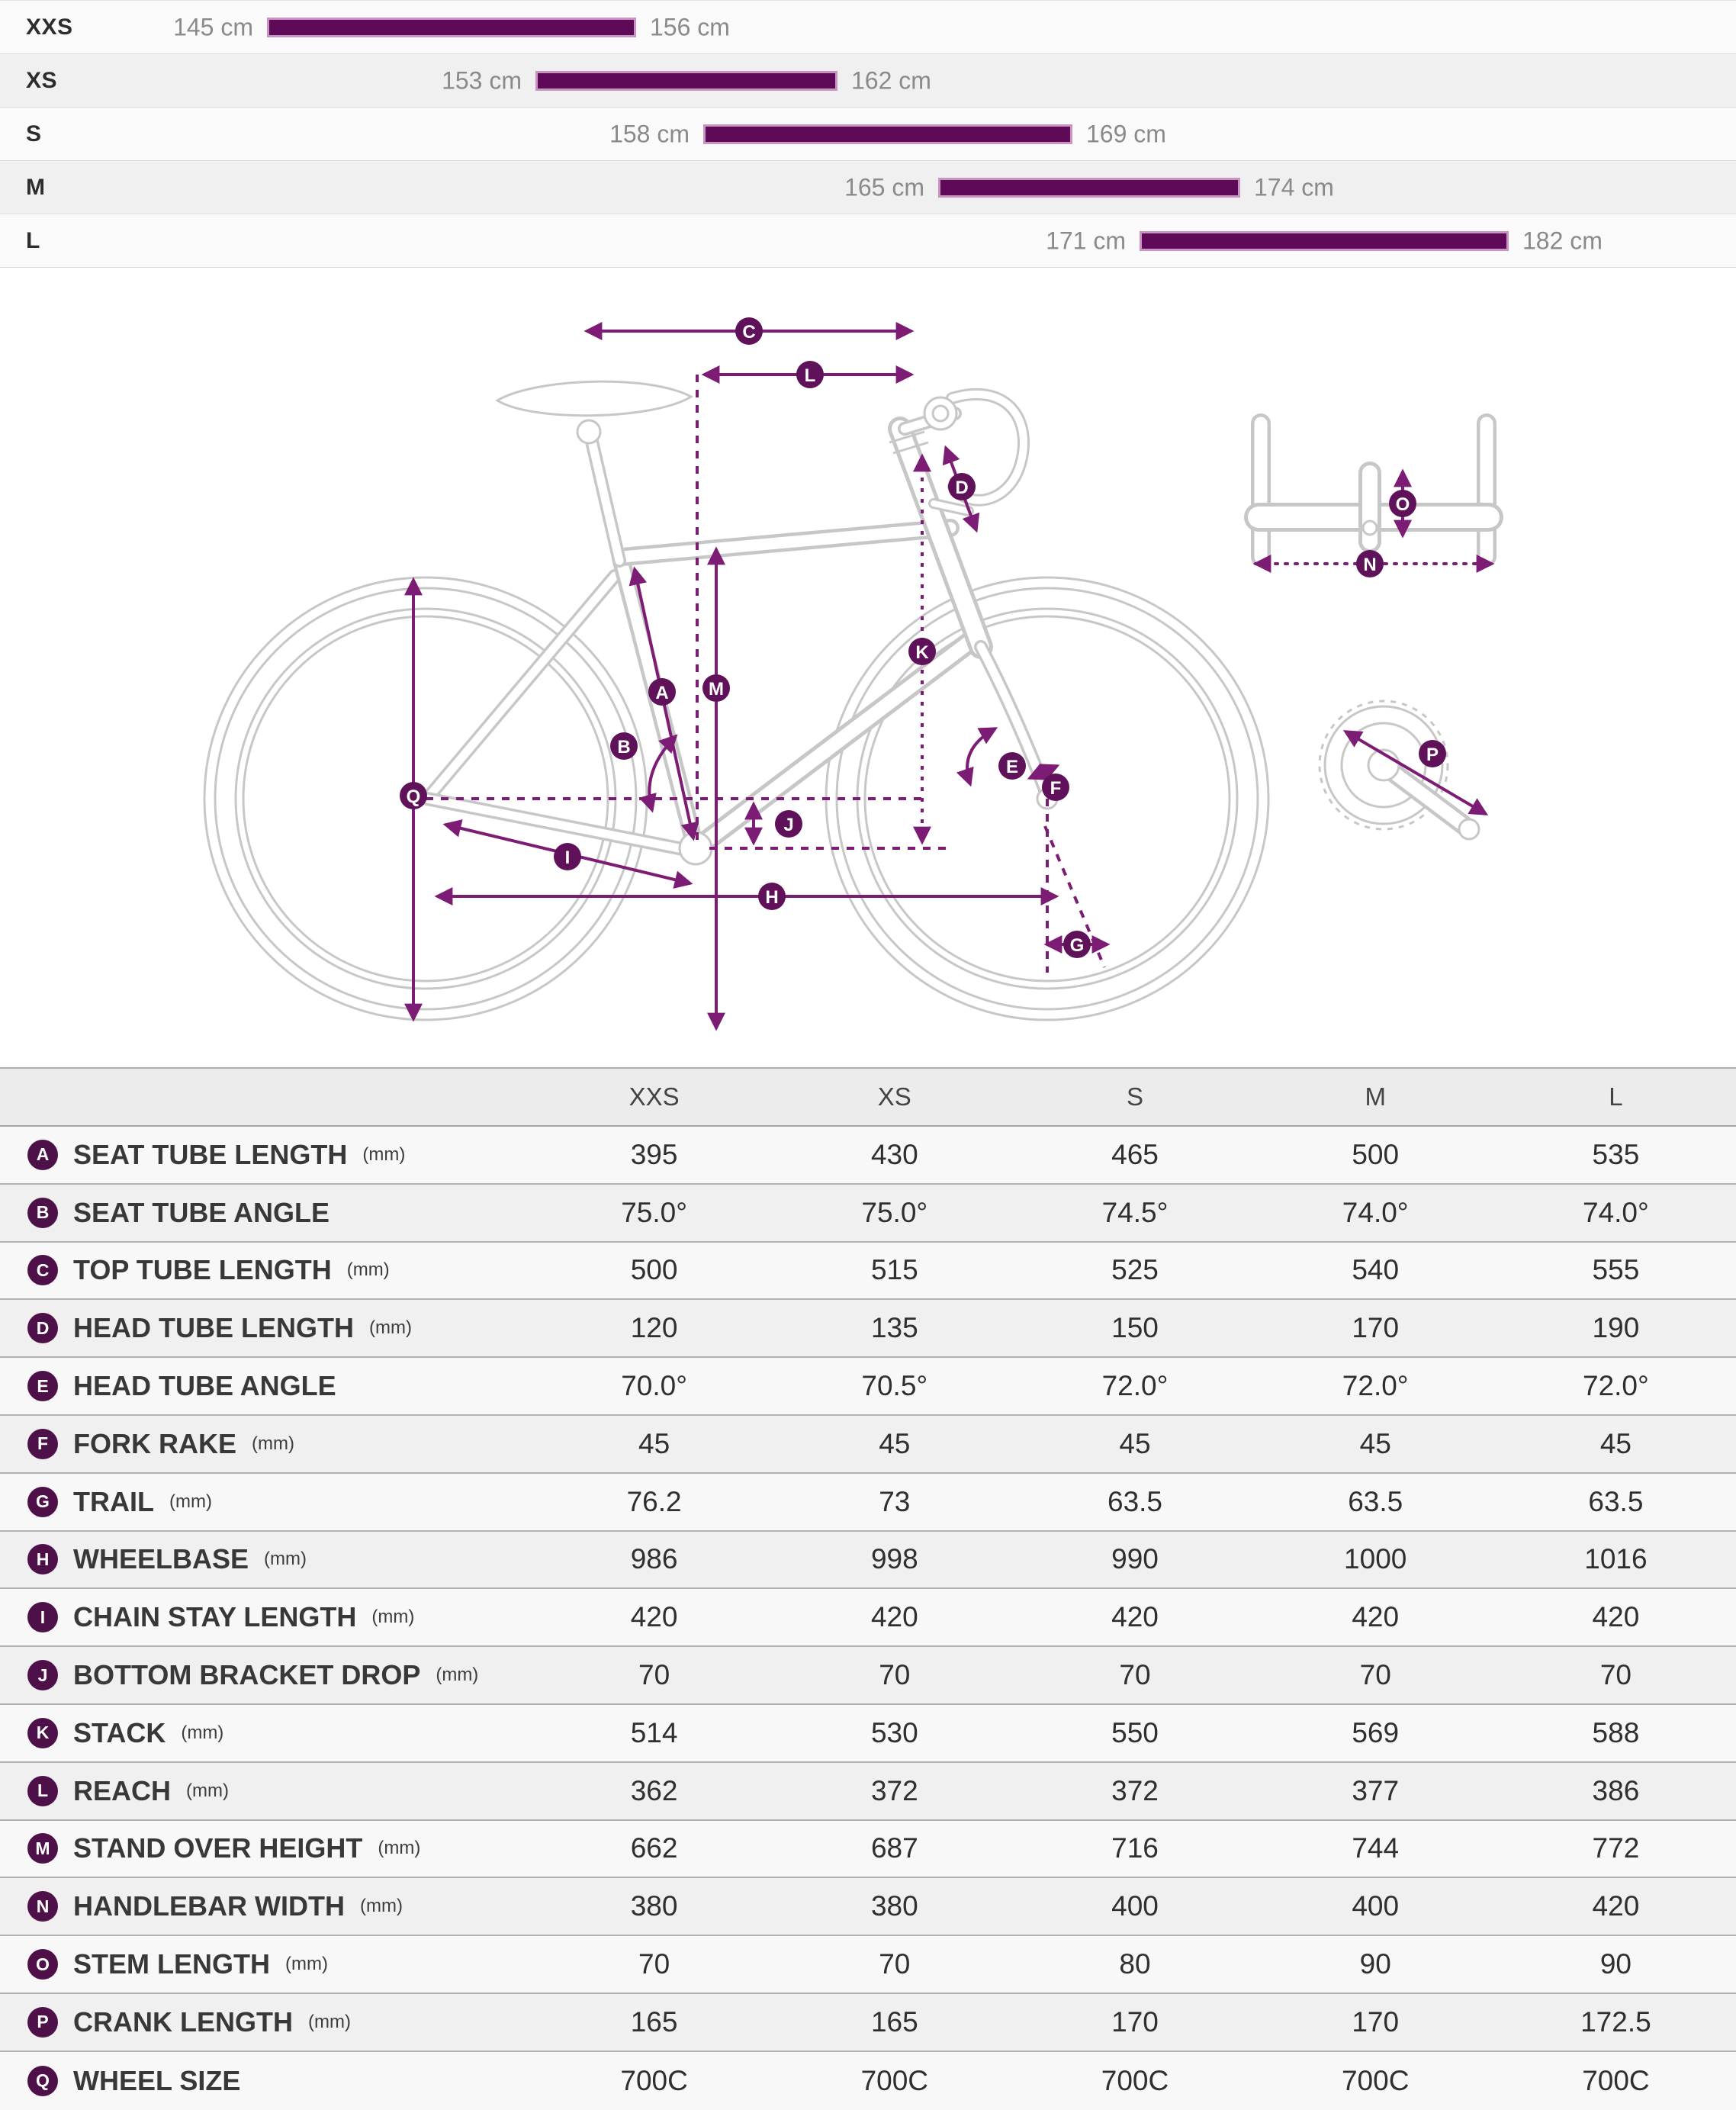 This screenshot has width=1736, height=2110. What do you see at coordinates (658, 773) in the screenshot?
I see `dimension-arc-b` at bounding box center [658, 773].